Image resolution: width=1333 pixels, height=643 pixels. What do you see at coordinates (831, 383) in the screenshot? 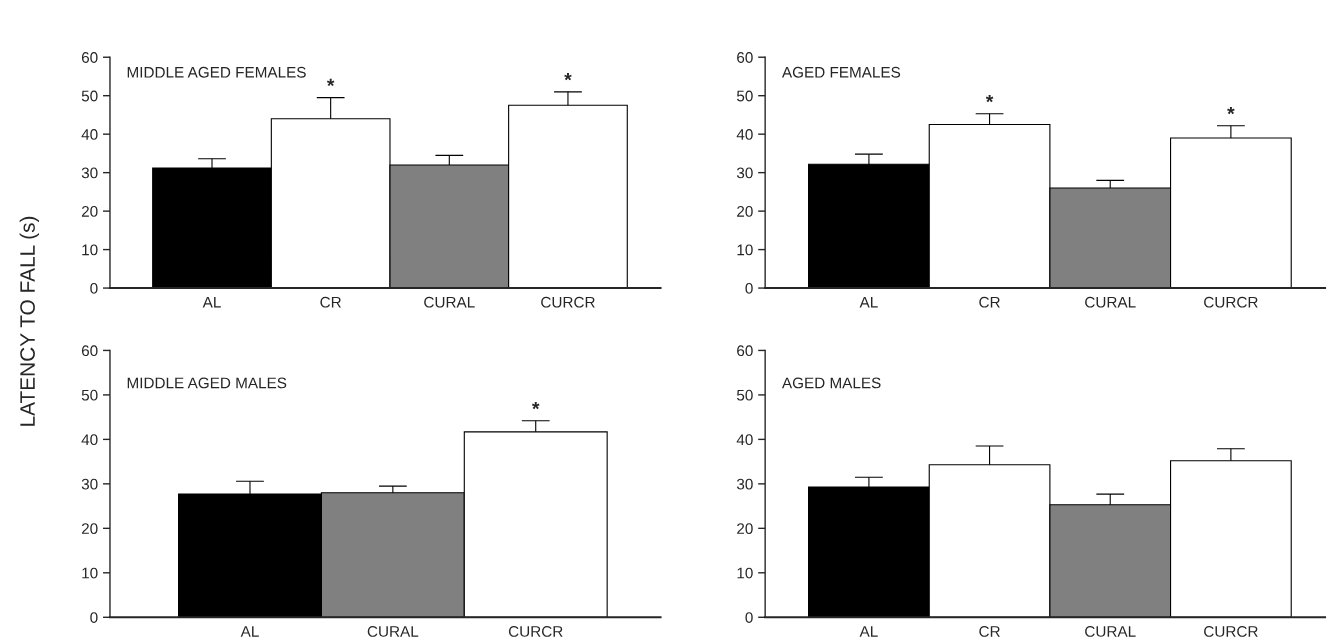
I see `text: AGED MALES` at bounding box center [831, 383].